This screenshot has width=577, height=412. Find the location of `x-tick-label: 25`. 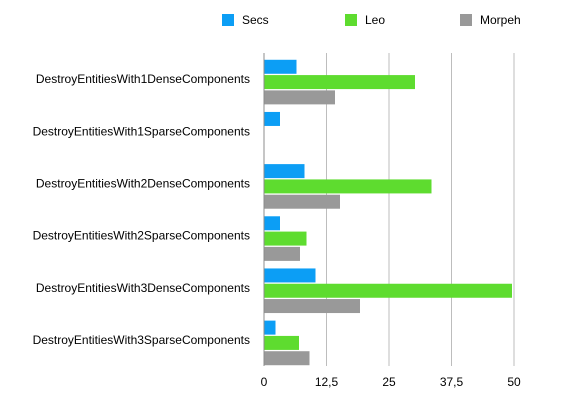

x-tick-label: 25 is located at coordinates (389, 382).